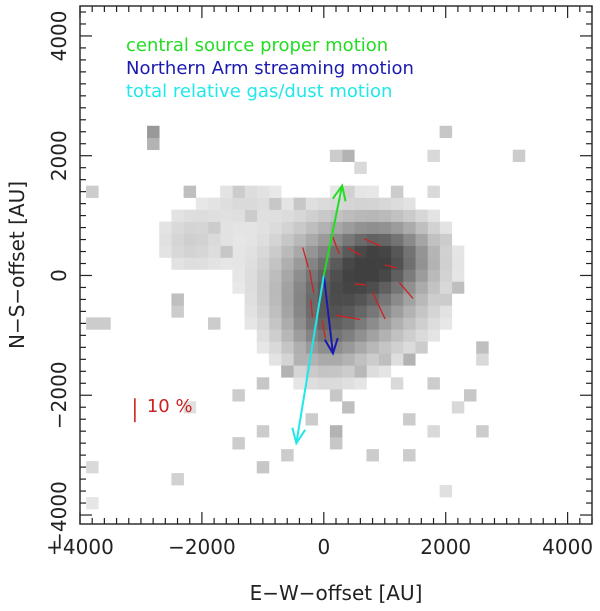 Image resolution: width=600 pixels, height=611 pixels. I want to click on x-tick-label-2: 0, so click(323, 547).